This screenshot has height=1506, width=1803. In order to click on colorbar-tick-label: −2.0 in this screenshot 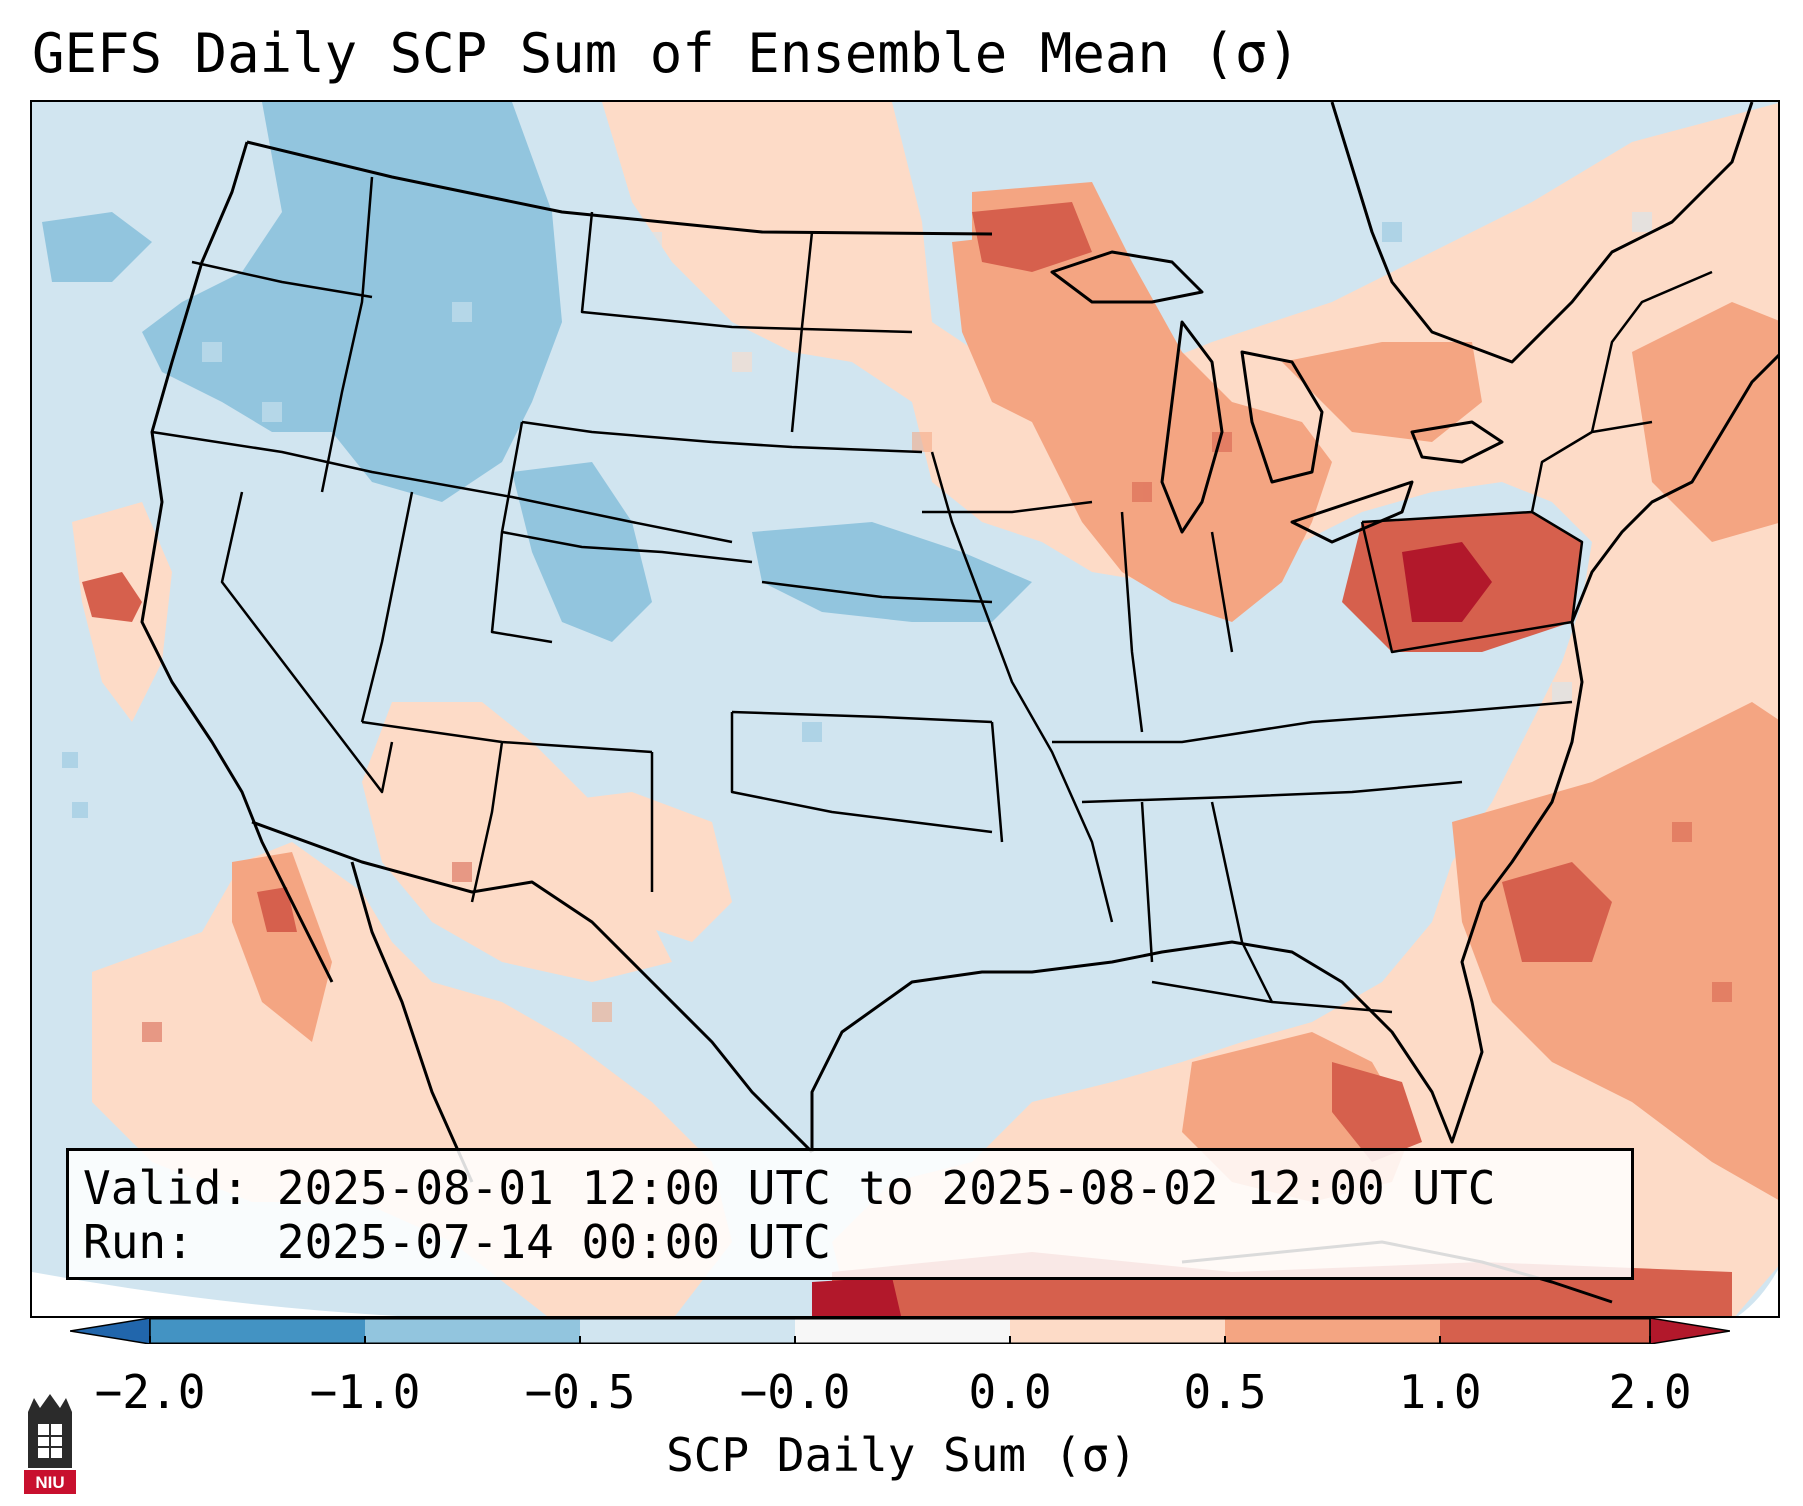, I will do `click(150, 1392)`.